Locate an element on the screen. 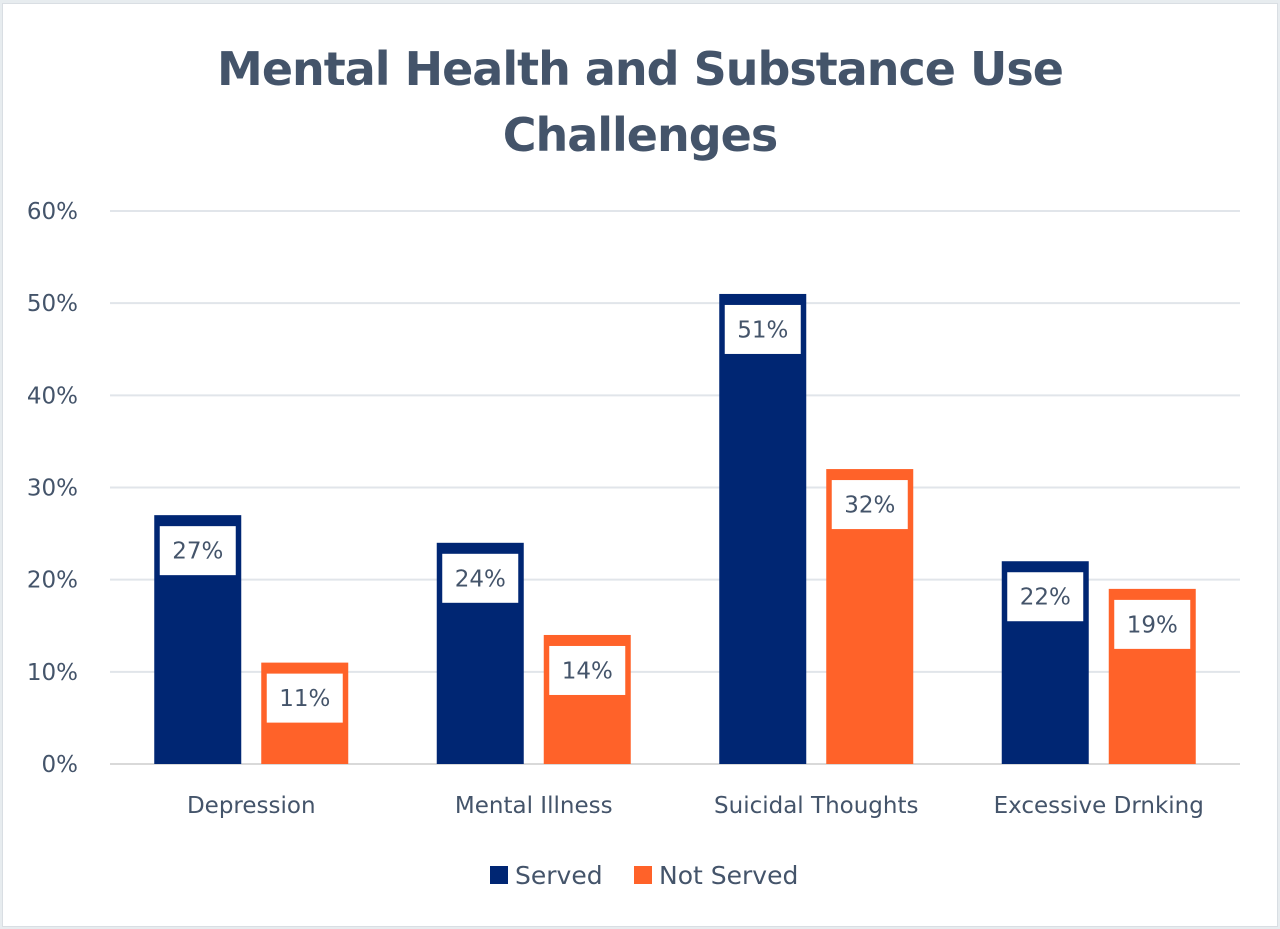  data-label: 27% is located at coordinates (197, 552).